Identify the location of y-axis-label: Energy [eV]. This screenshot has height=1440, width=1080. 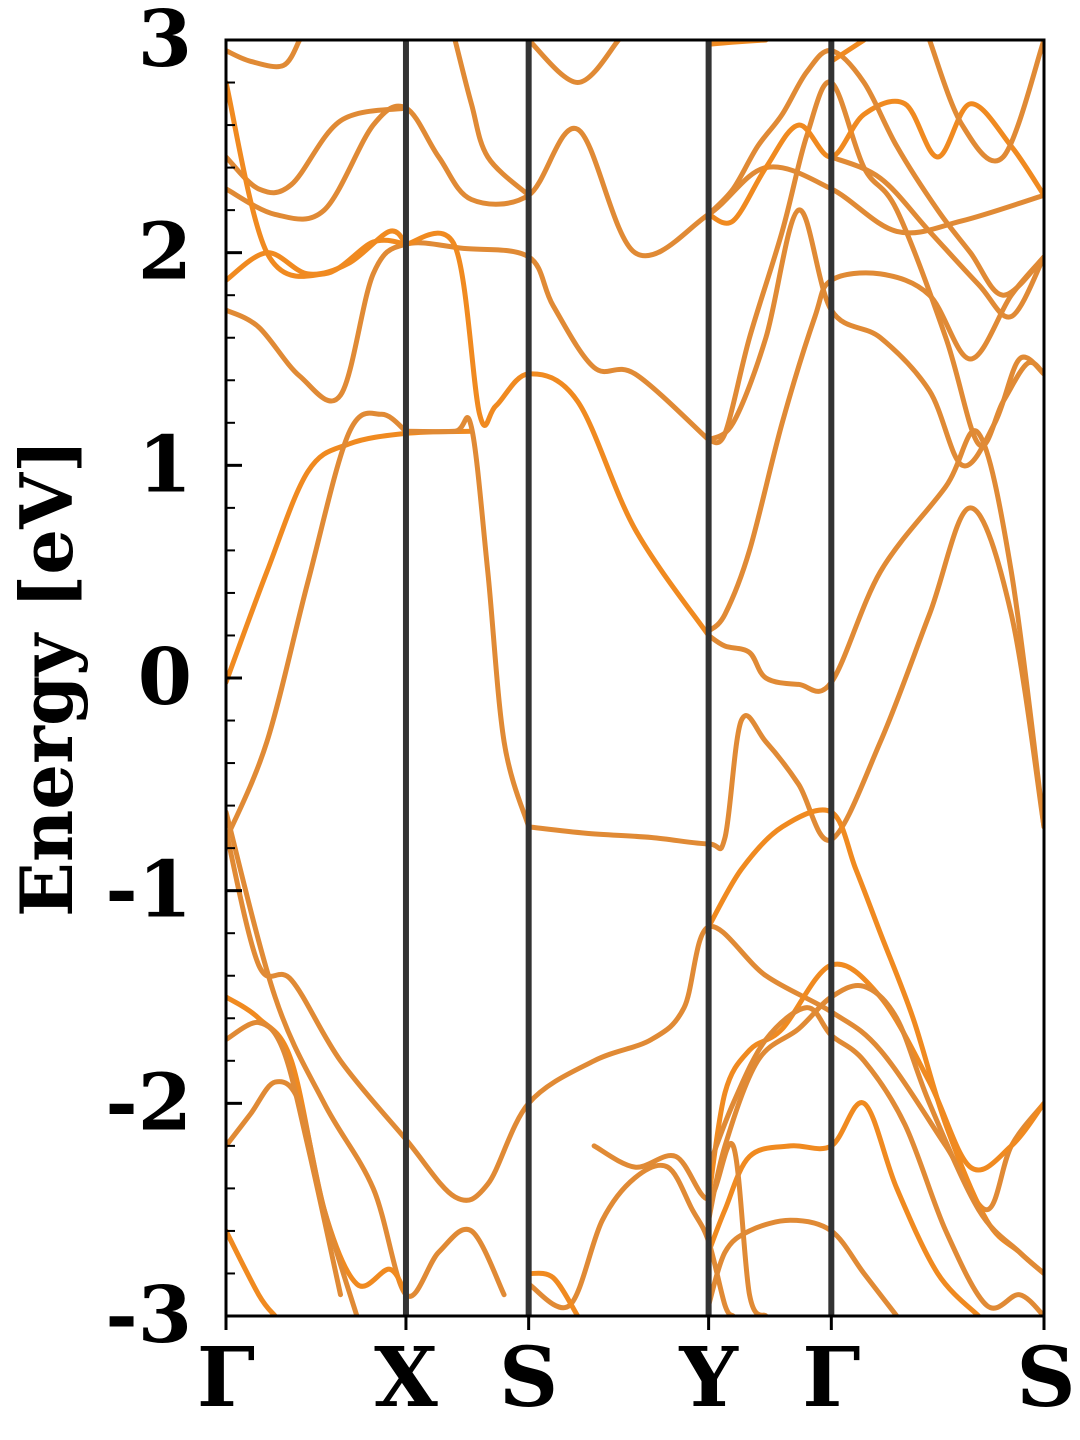
(46, 678).